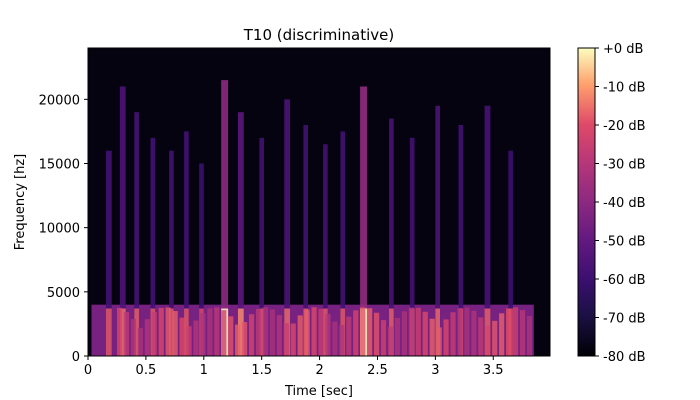  Describe the element at coordinates (318, 391) in the screenshot. I see `x-axis-label: Time [sec]` at that location.